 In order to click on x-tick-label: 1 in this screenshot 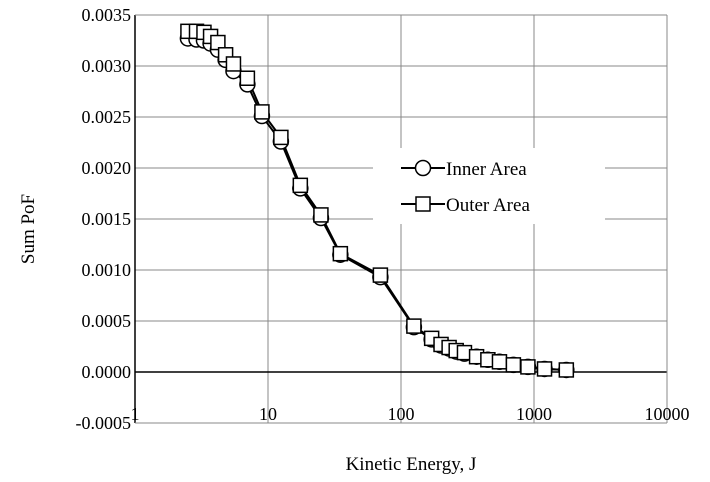, I will do `click(135, 414)`.